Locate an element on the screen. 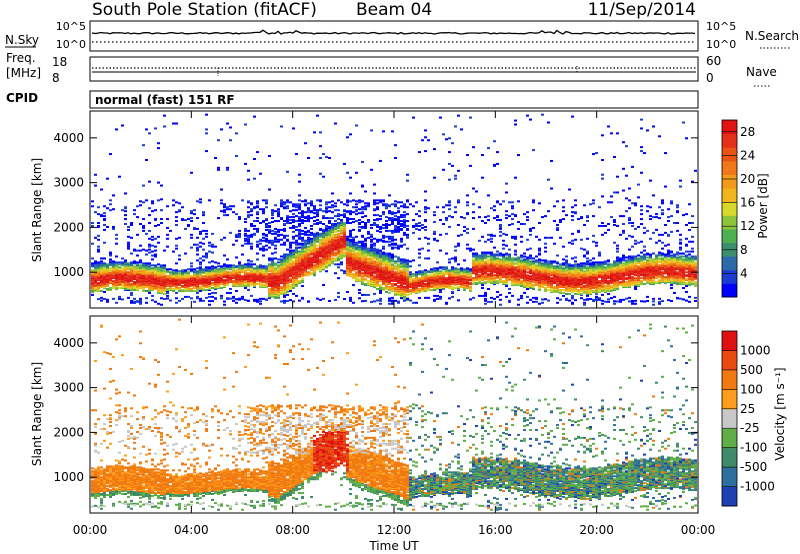  date-label: 11/Sep/2014 is located at coordinates (642, 10).